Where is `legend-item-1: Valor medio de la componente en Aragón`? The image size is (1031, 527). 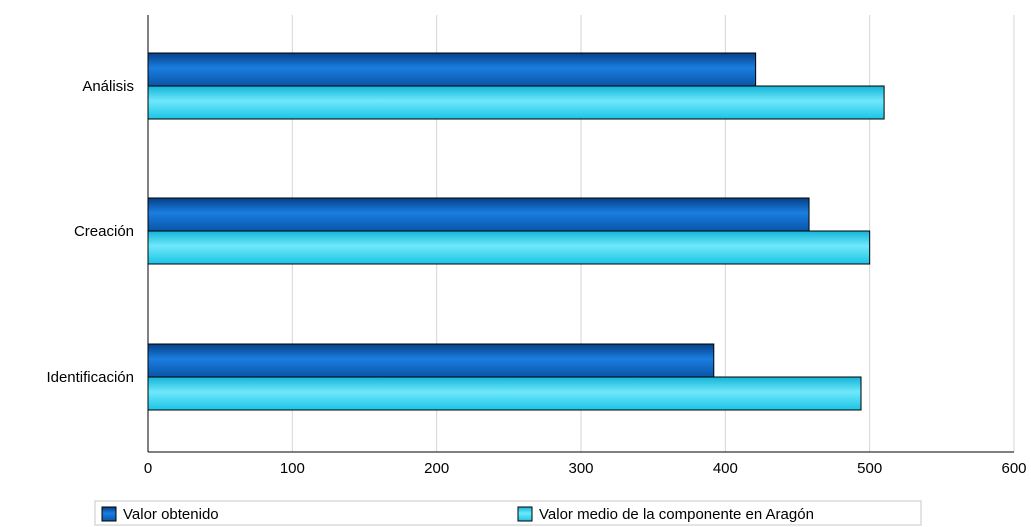
legend-item-1: Valor medio de la componente en Aragón is located at coordinates (665, 514).